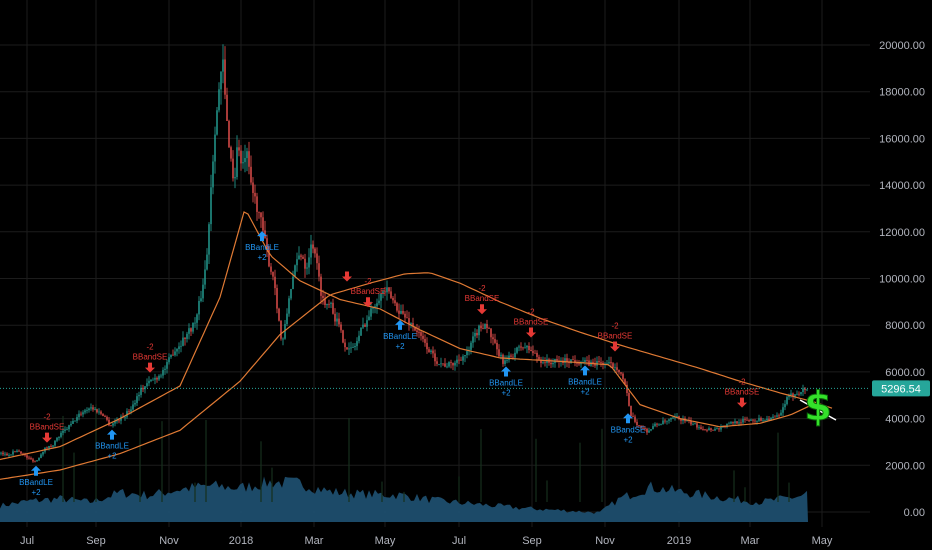 The image size is (932, 550). What do you see at coordinates (902, 93) in the screenshot?
I see `price-tick-label: 18000.00` at bounding box center [902, 93].